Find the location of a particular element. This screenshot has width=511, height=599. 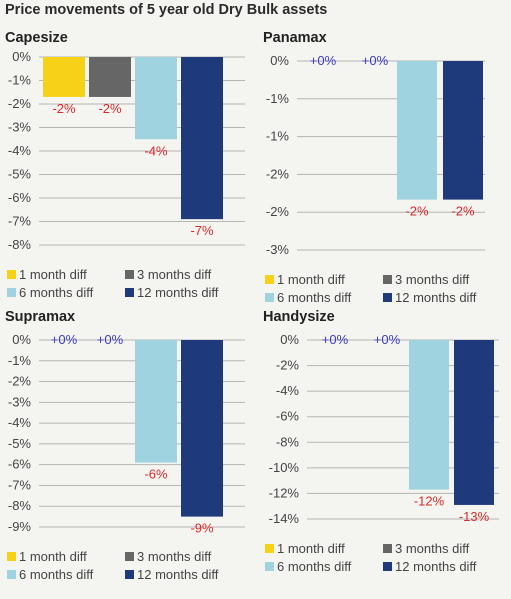

chart-title: Panamax is located at coordinates (295, 38).